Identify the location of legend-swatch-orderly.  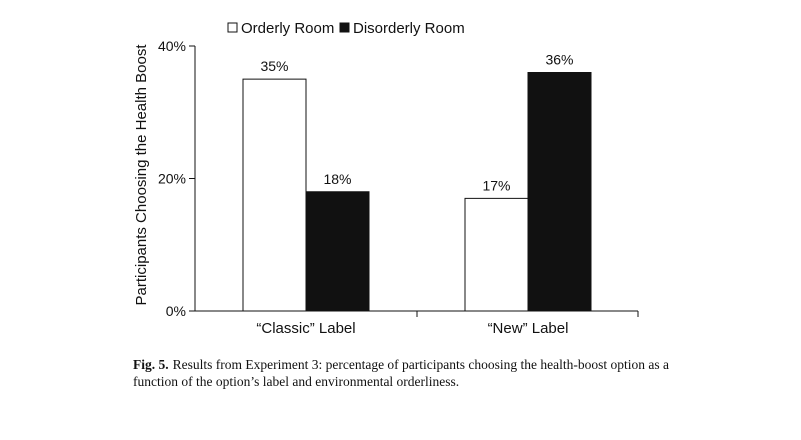
(232, 27).